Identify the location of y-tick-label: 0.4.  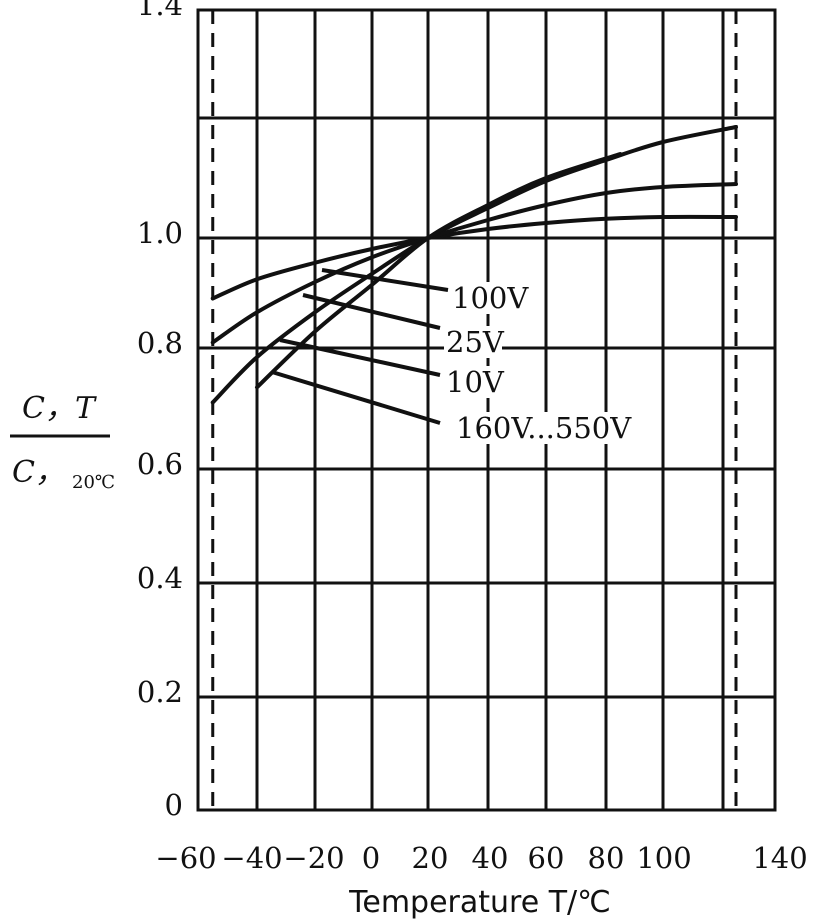
(160, 578).